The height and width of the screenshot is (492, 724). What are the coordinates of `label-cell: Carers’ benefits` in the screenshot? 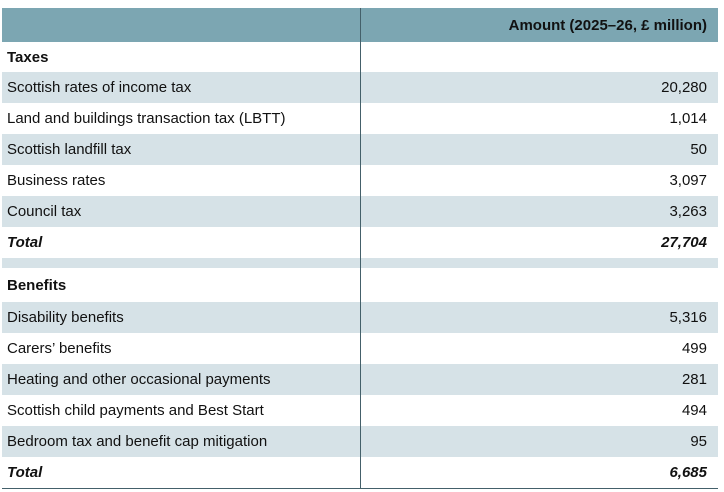 It's located at (181, 348).